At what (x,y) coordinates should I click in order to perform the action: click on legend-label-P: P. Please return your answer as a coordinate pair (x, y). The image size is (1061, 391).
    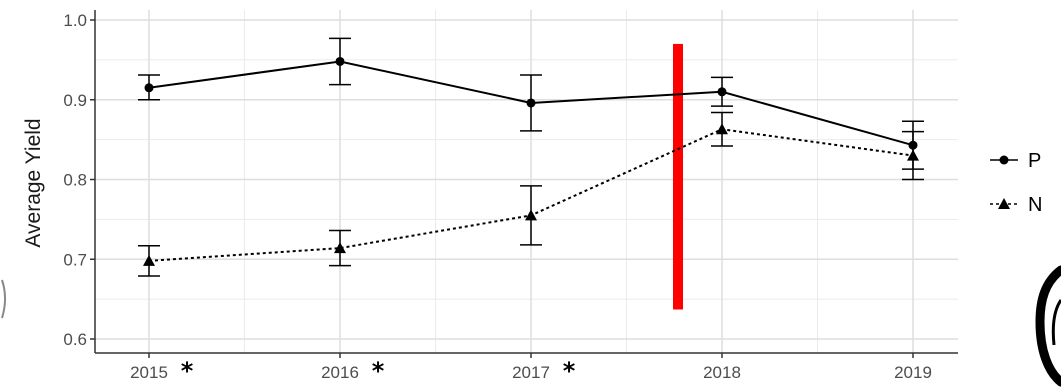
    Looking at the image, I should click on (1034, 161).